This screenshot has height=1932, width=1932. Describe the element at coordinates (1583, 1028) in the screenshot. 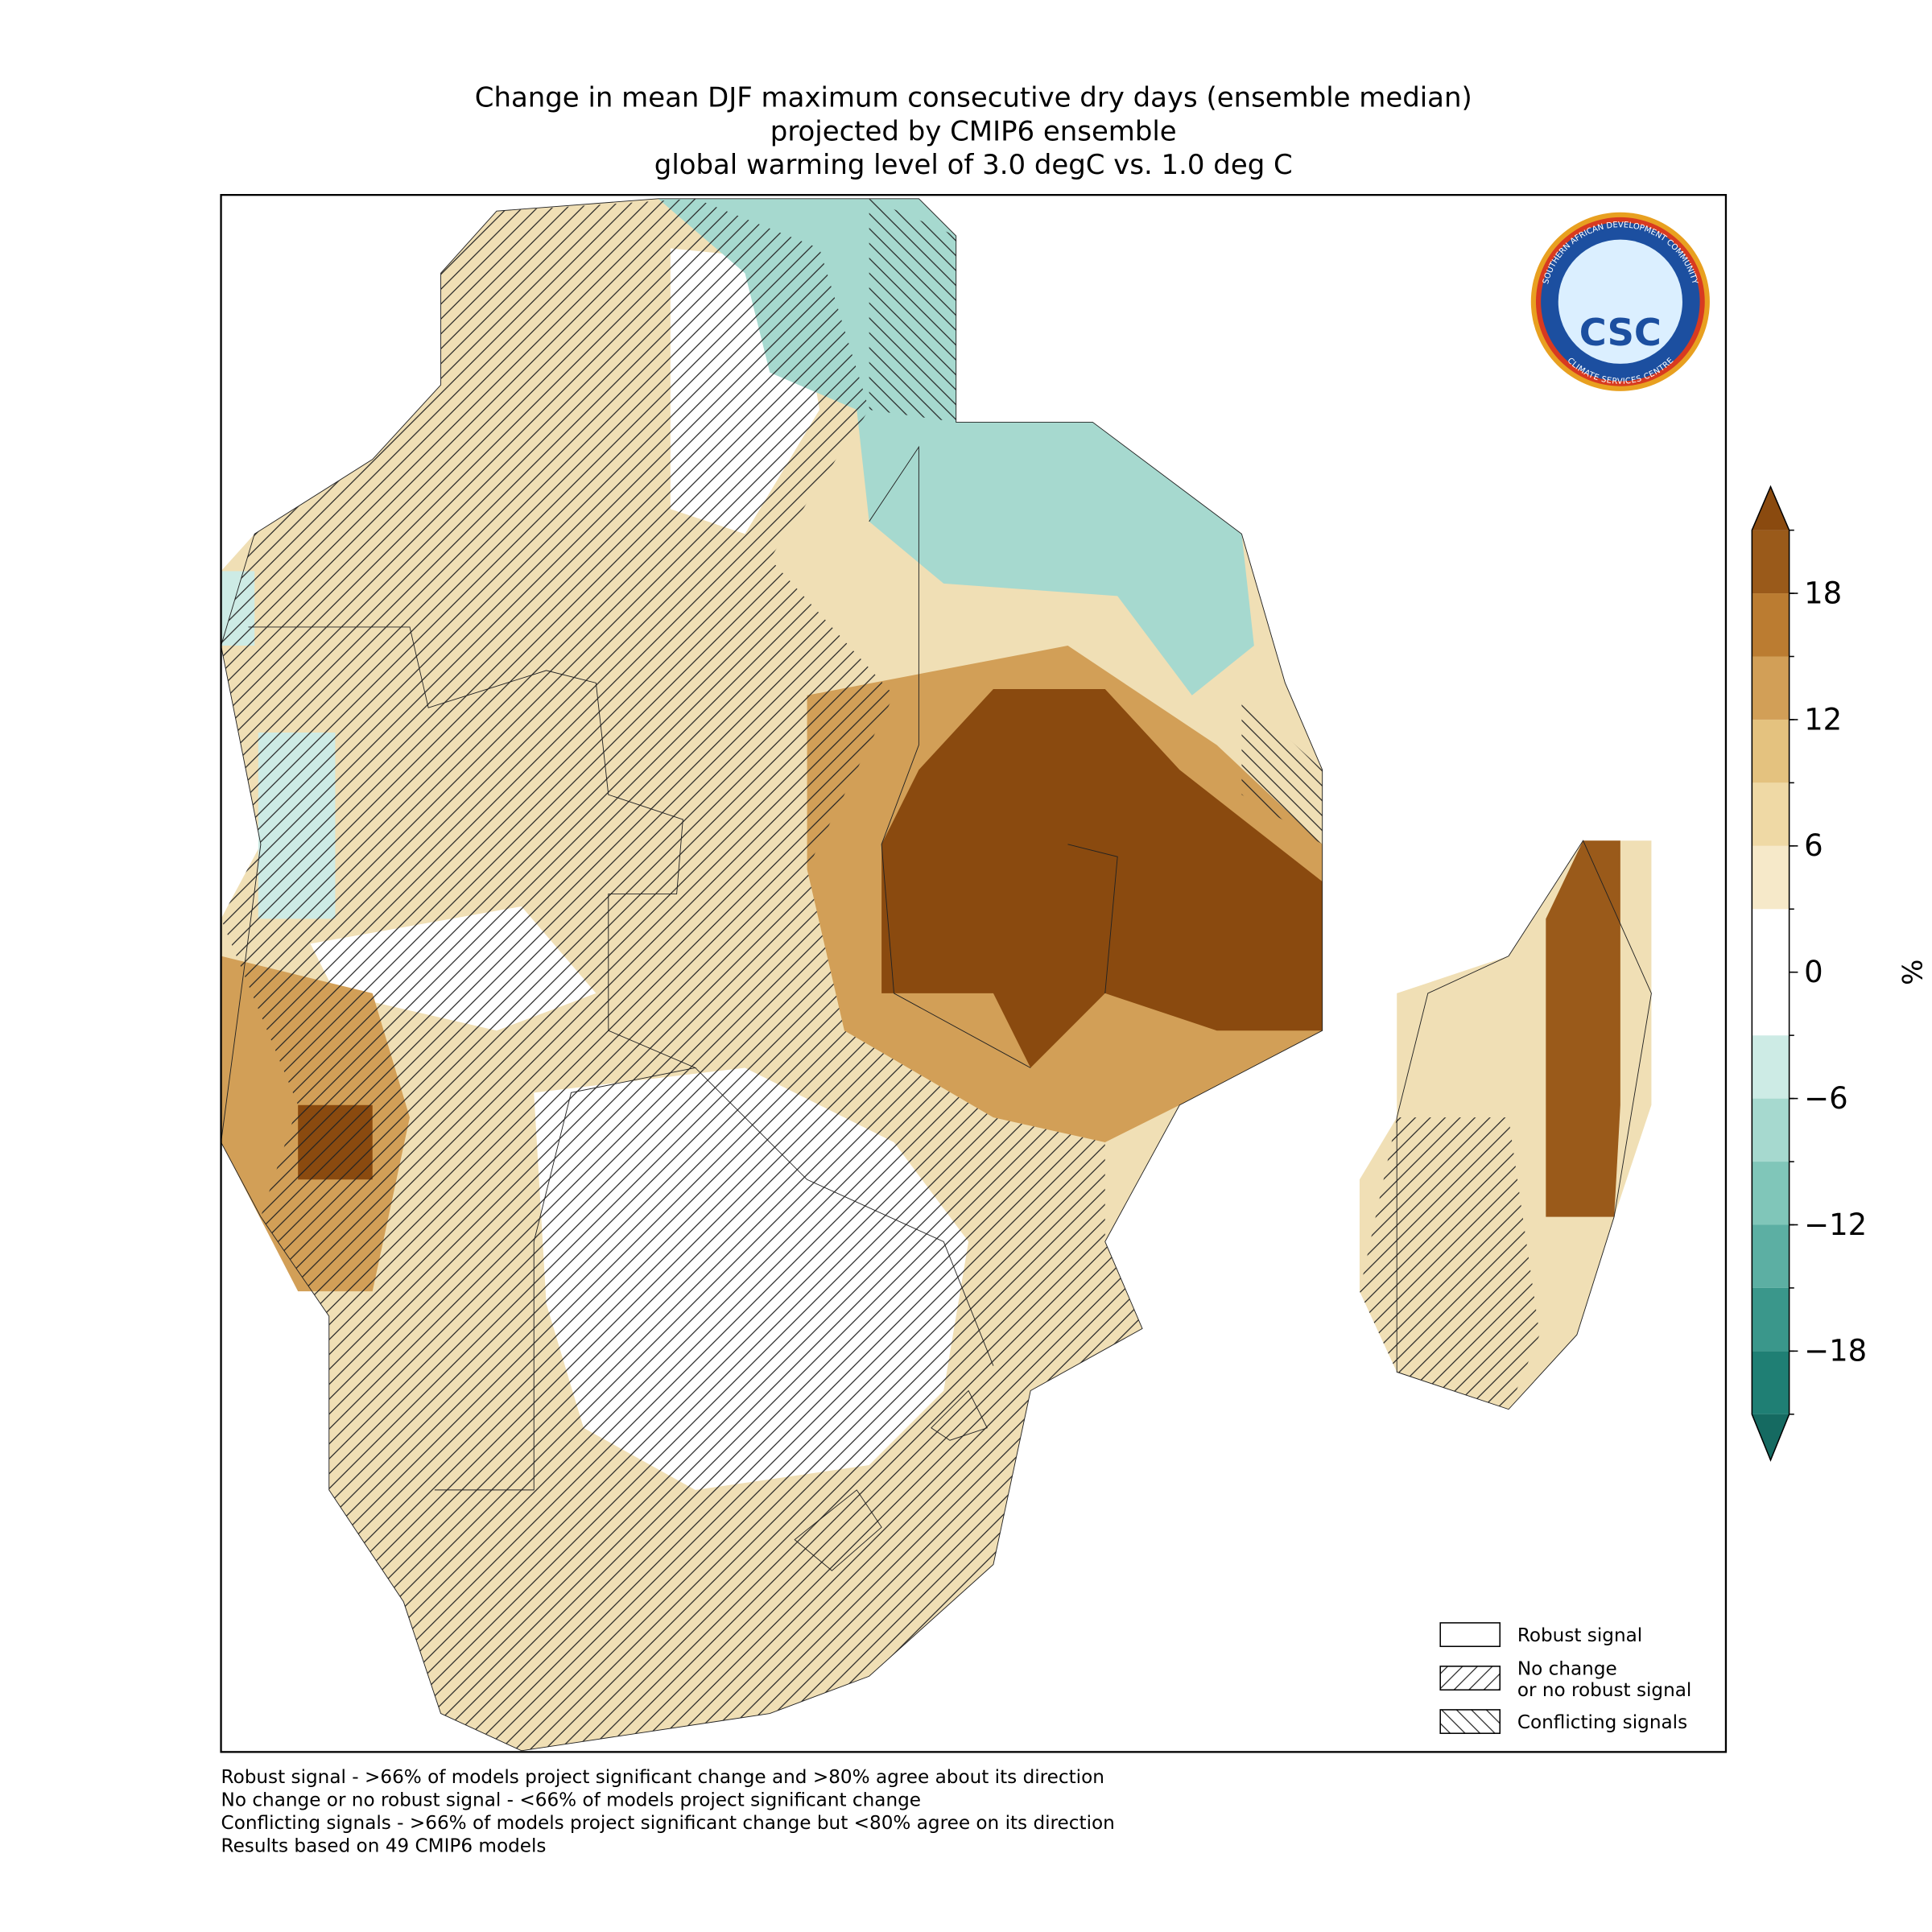

I see `madagascar-brown` at that location.